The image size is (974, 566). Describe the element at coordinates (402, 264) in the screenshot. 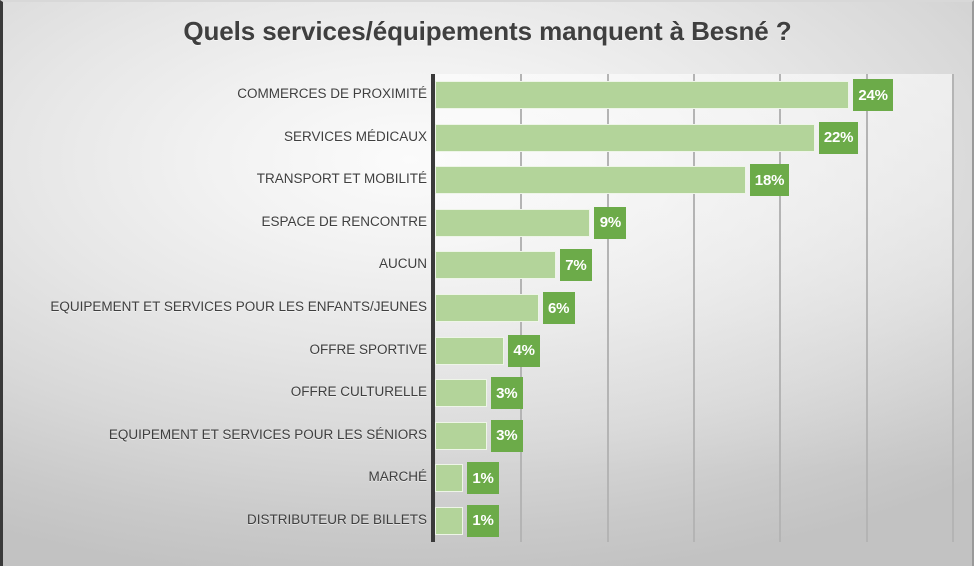

I see `category-label: AUCUN` at that location.